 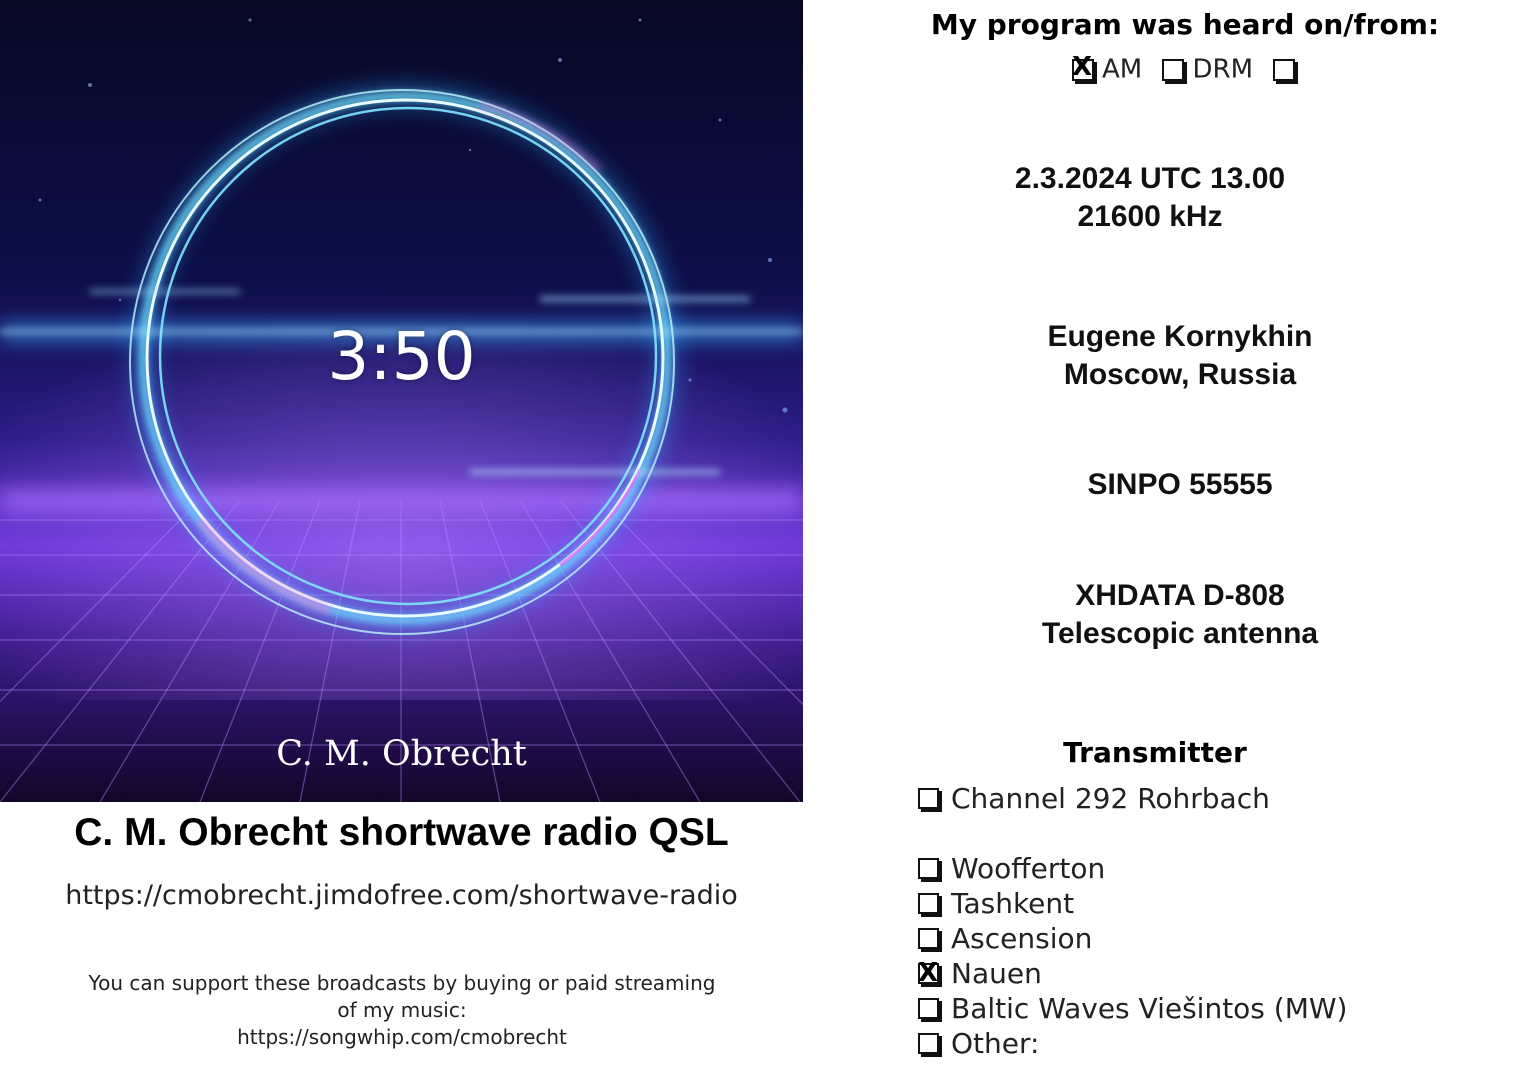 What do you see at coordinates (1013, 903) in the screenshot?
I see `transmitter-label: Tashkent` at bounding box center [1013, 903].